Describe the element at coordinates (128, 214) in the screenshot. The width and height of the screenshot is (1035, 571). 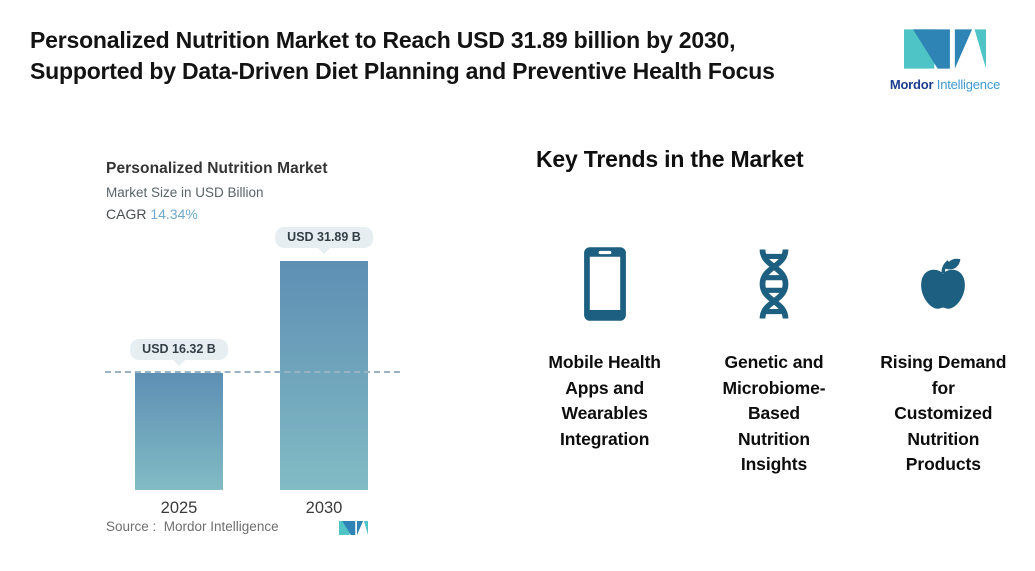
I see `cagr-label: CAGR` at that location.